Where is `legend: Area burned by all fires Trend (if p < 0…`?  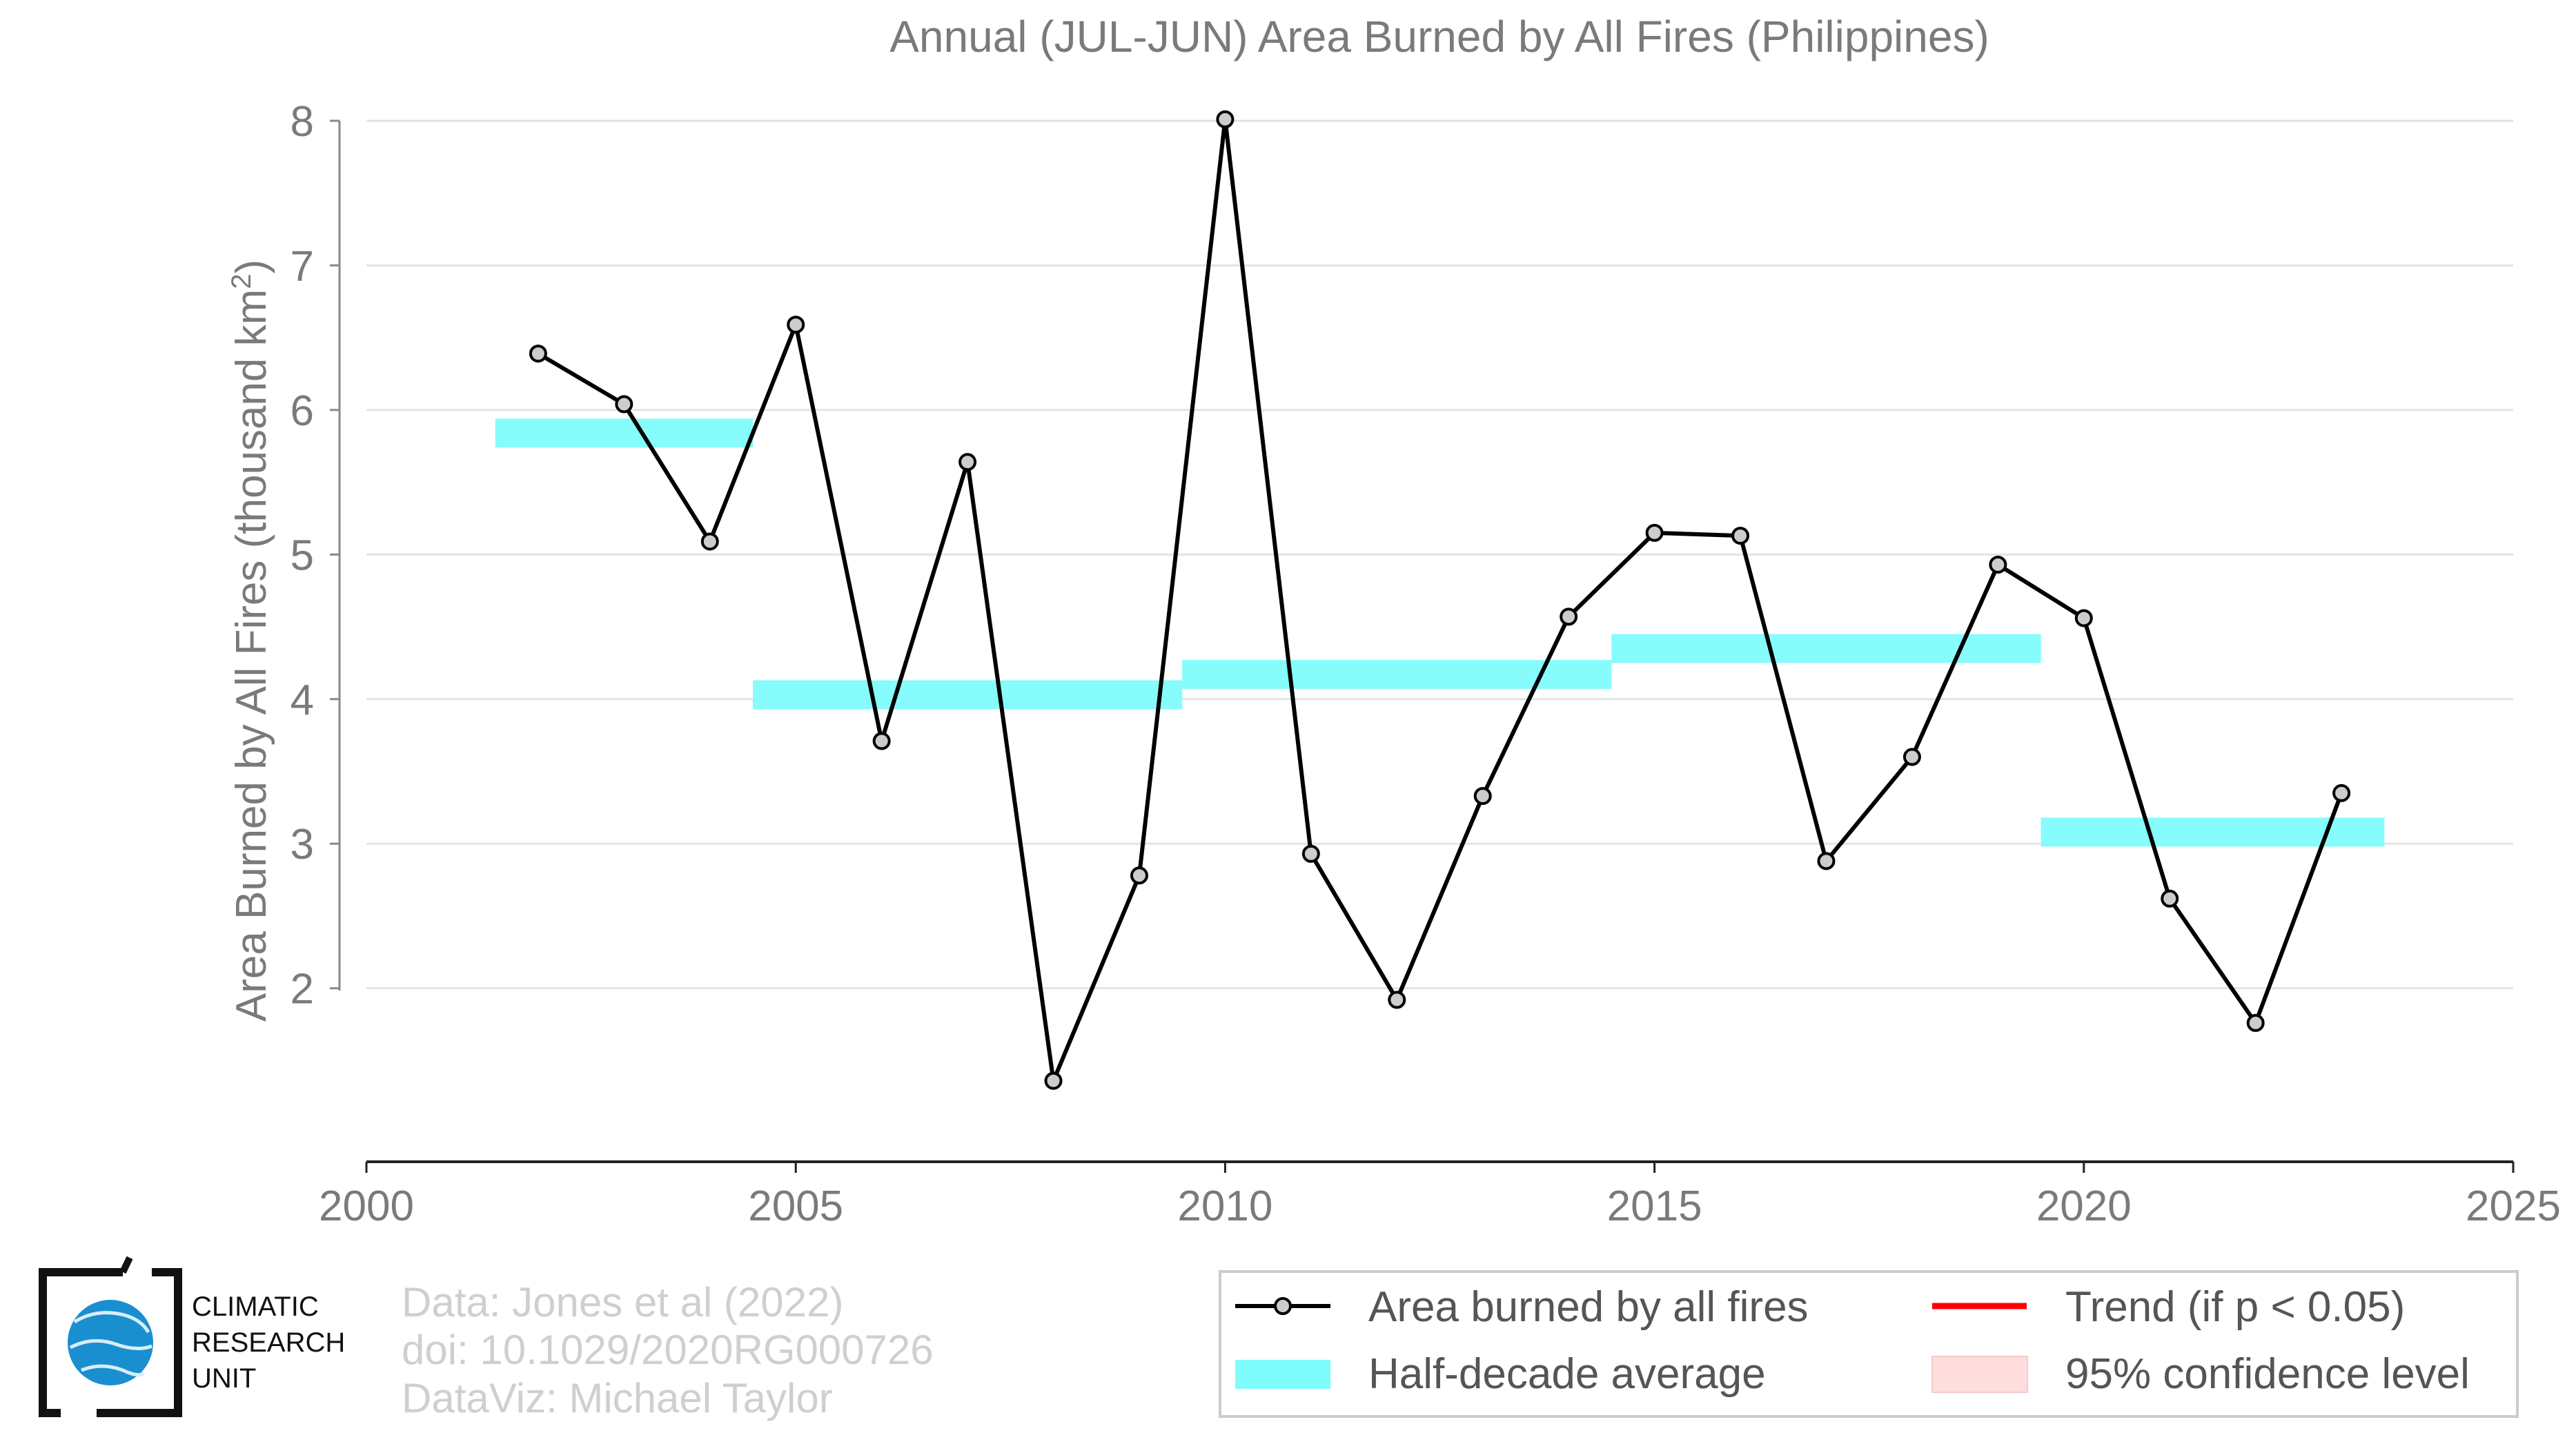
legend: Area burned by all fires Trend (if p < 0… is located at coordinates (1869, 1344).